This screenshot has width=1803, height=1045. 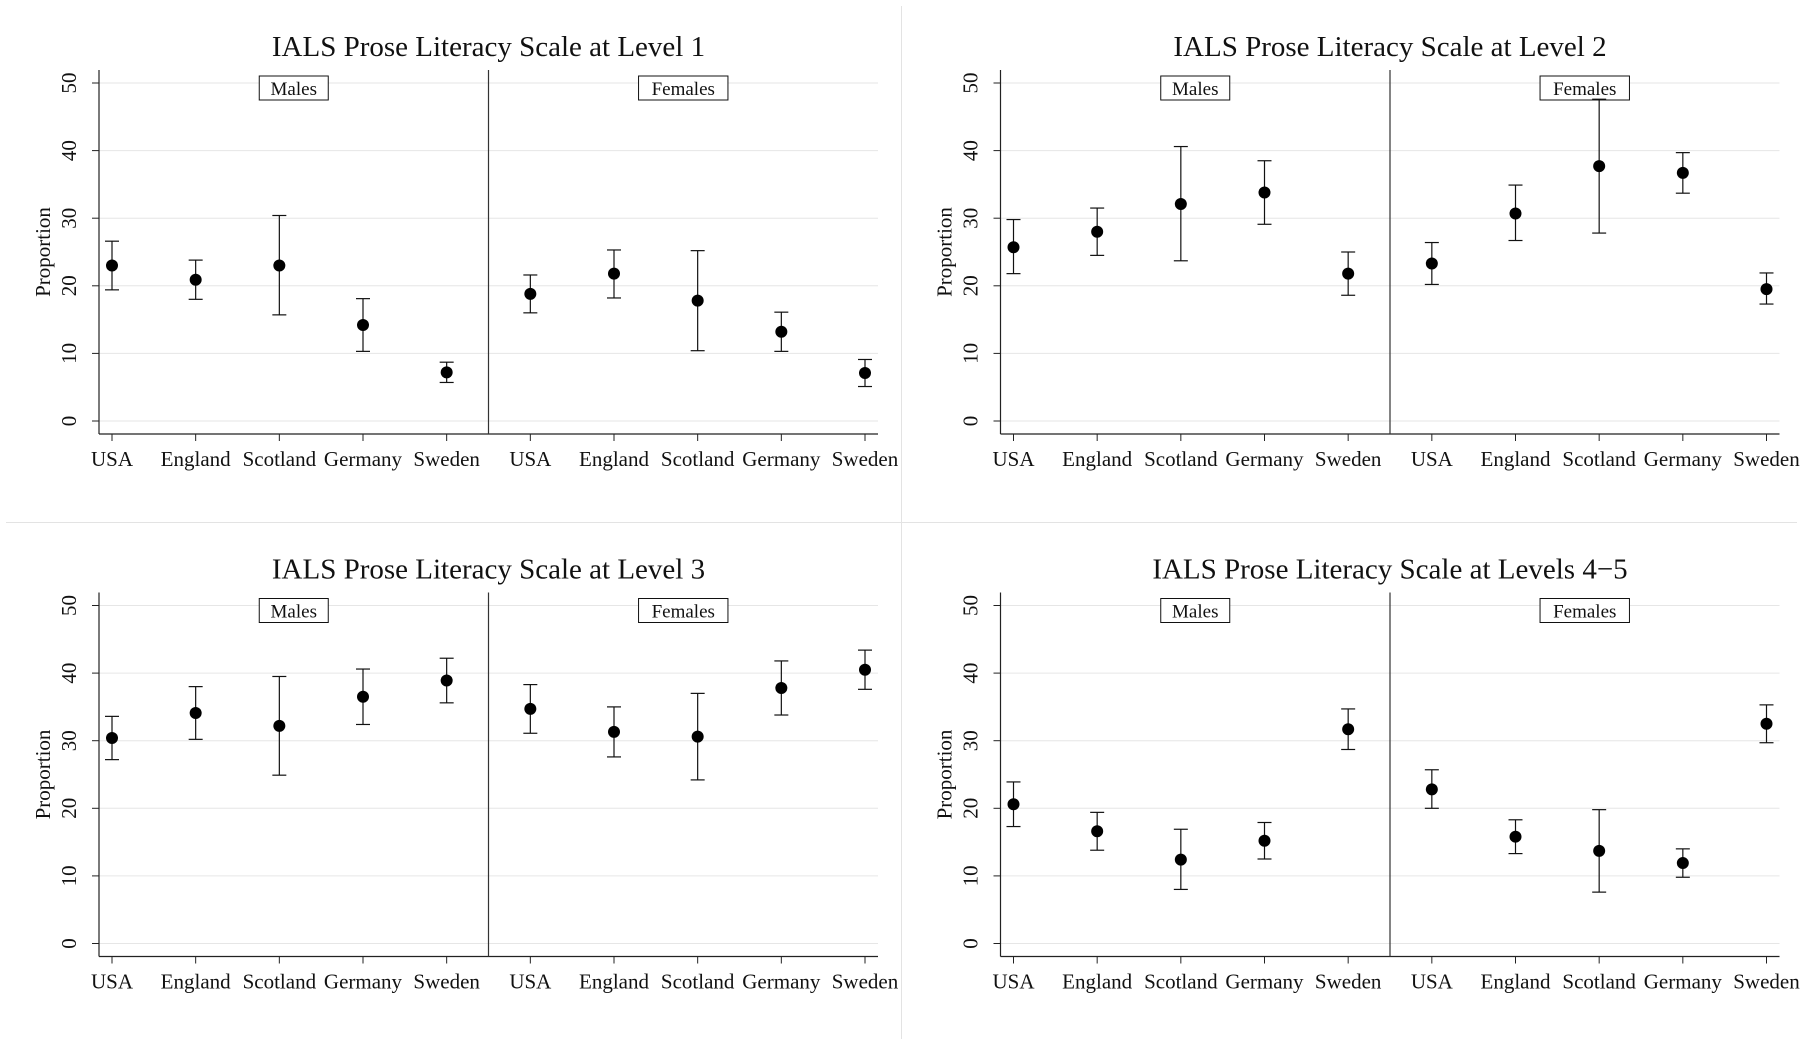 I want to click on data-point-females-scotland, so click(x=1599, y=166).